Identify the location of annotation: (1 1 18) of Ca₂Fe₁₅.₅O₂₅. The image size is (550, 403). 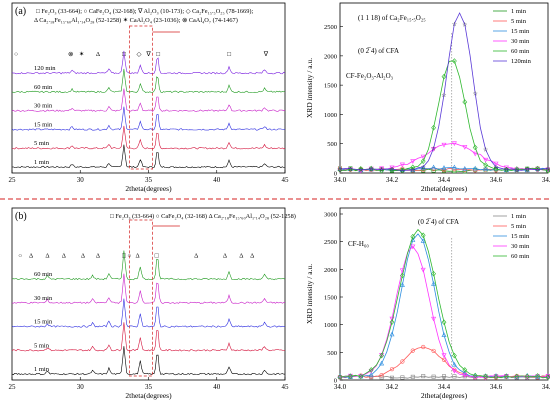
(392, 18).